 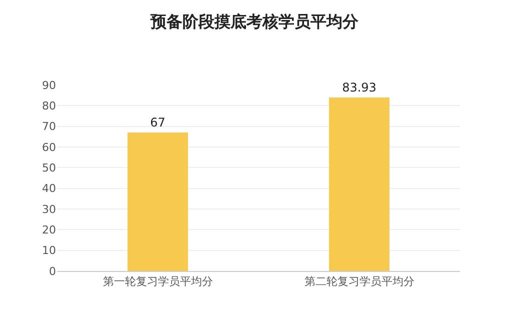 I want to click on y-tick-label: 20, so click(x=49, y=230).